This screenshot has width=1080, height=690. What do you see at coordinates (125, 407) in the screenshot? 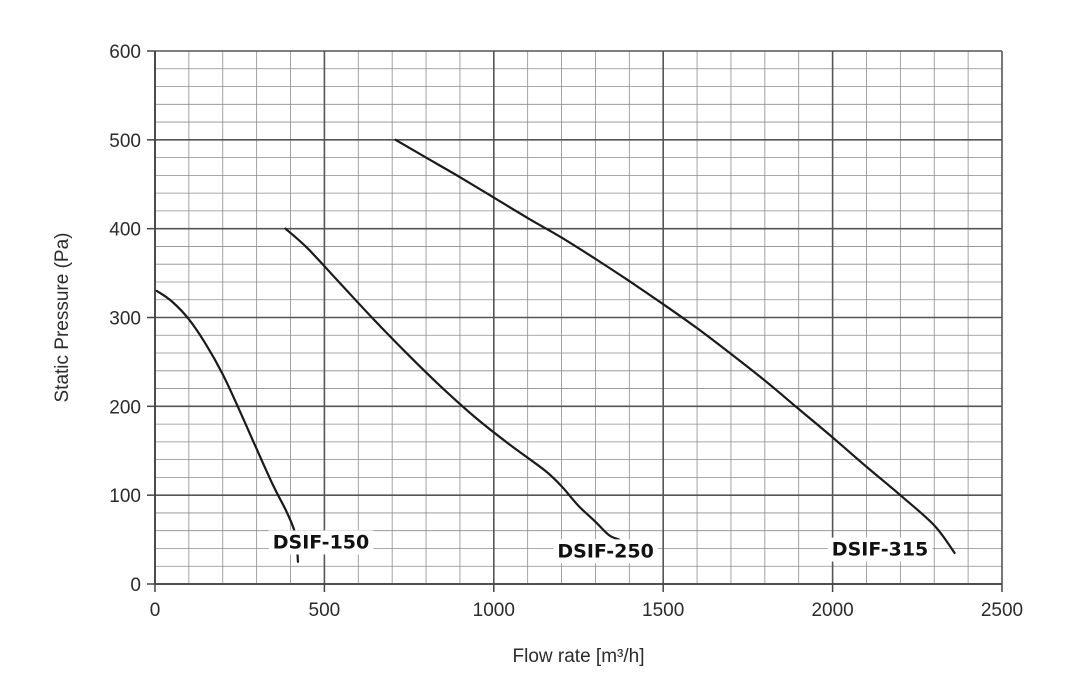
I see `y-tick-label: 200` at bounding box center [125, 407].